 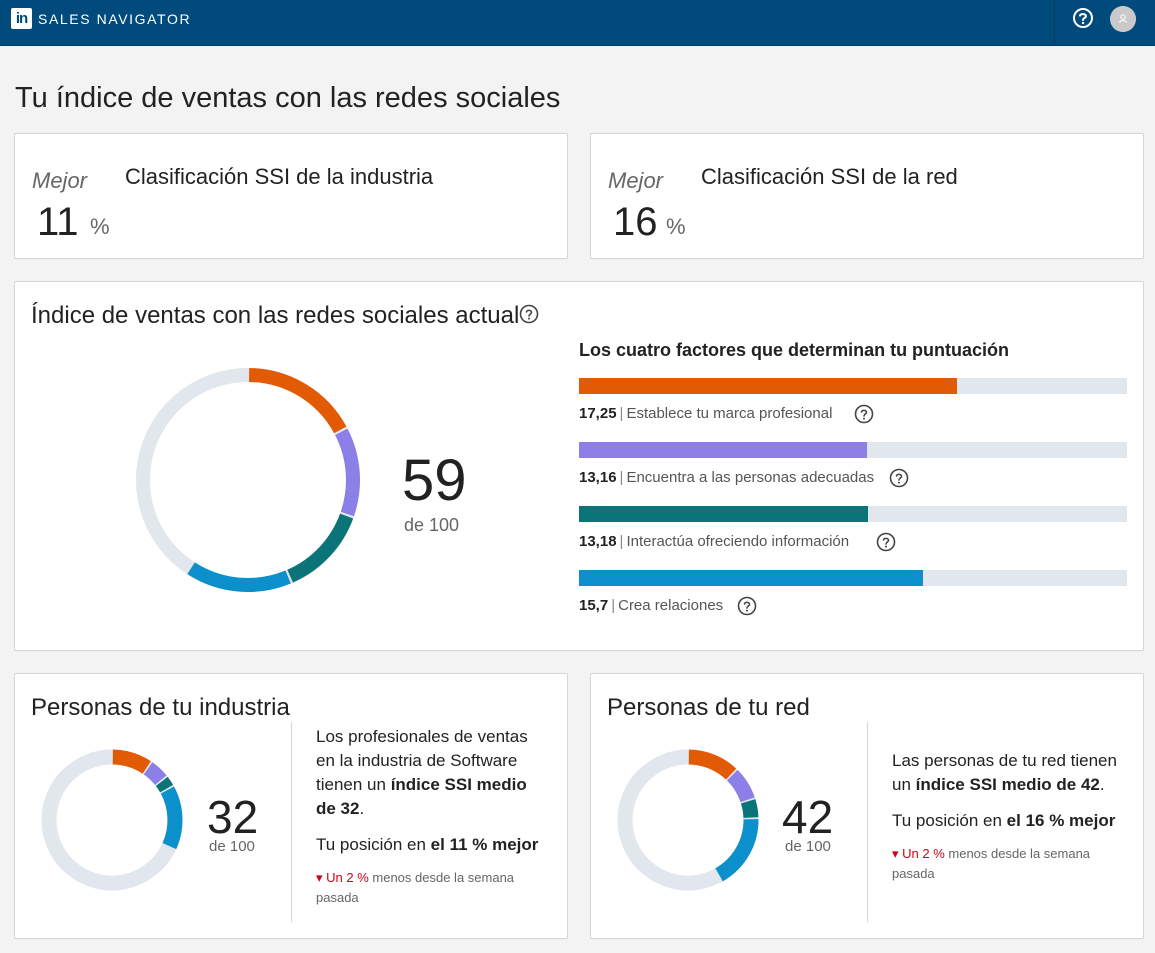 I want to click on factor-label-row: 15,7 | Crea relaciones, so click(x=651, y=605).